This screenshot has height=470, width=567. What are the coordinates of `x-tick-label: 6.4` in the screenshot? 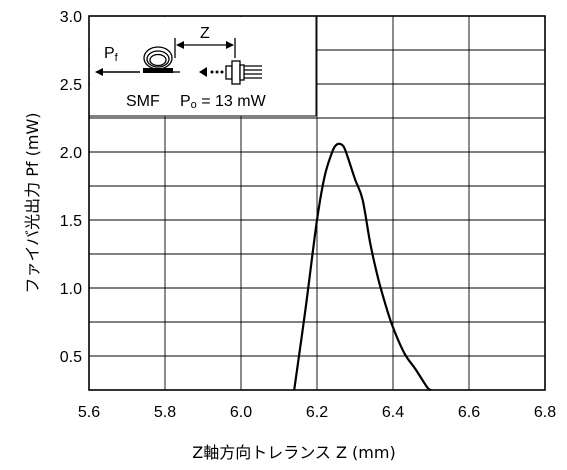 It's located at (393, 412).